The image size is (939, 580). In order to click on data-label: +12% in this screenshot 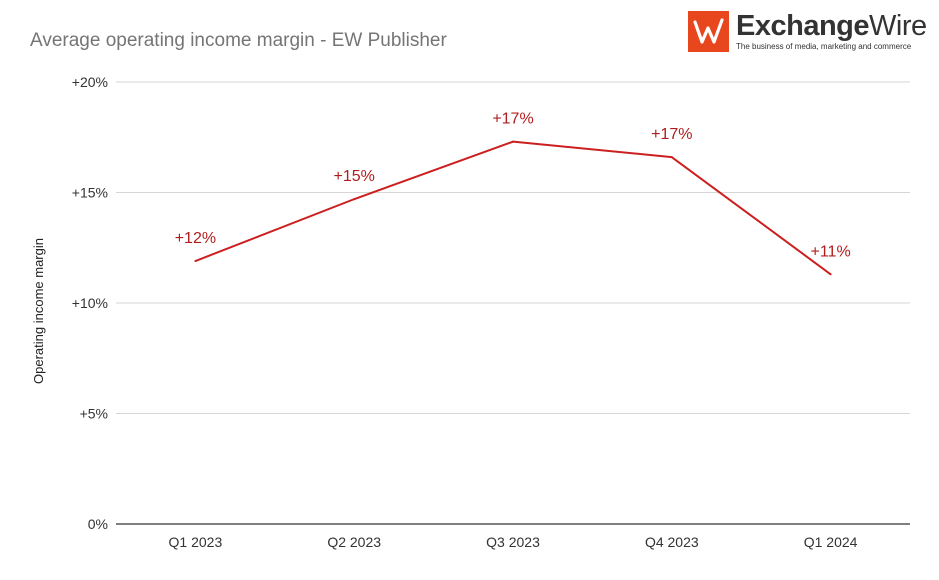, I will do `click(195, 238)`.